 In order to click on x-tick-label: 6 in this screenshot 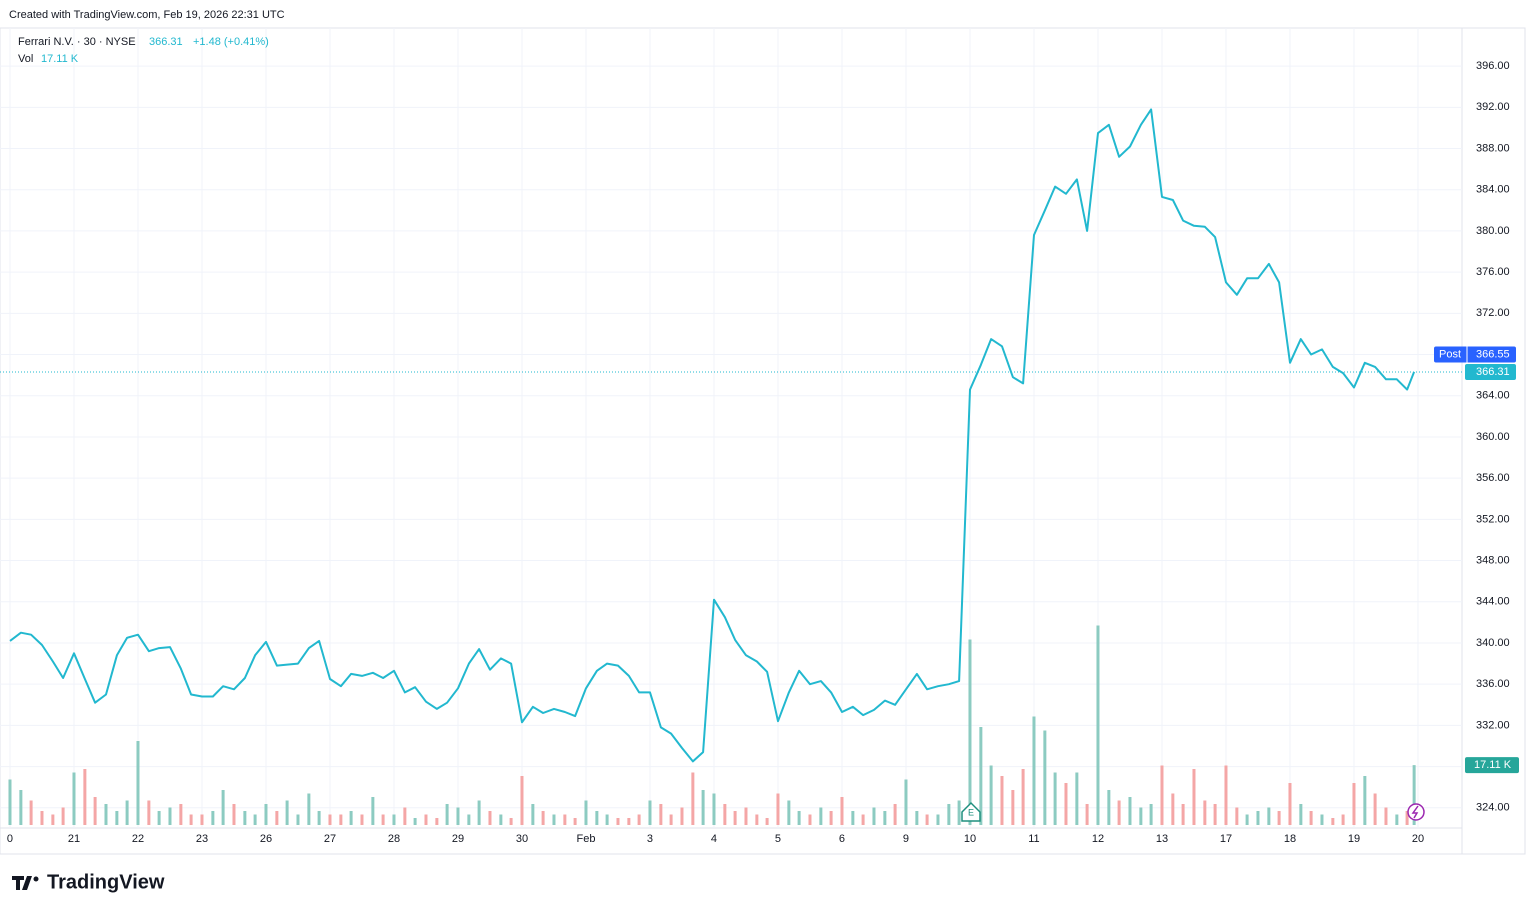, I will do `click(842, 839)`.